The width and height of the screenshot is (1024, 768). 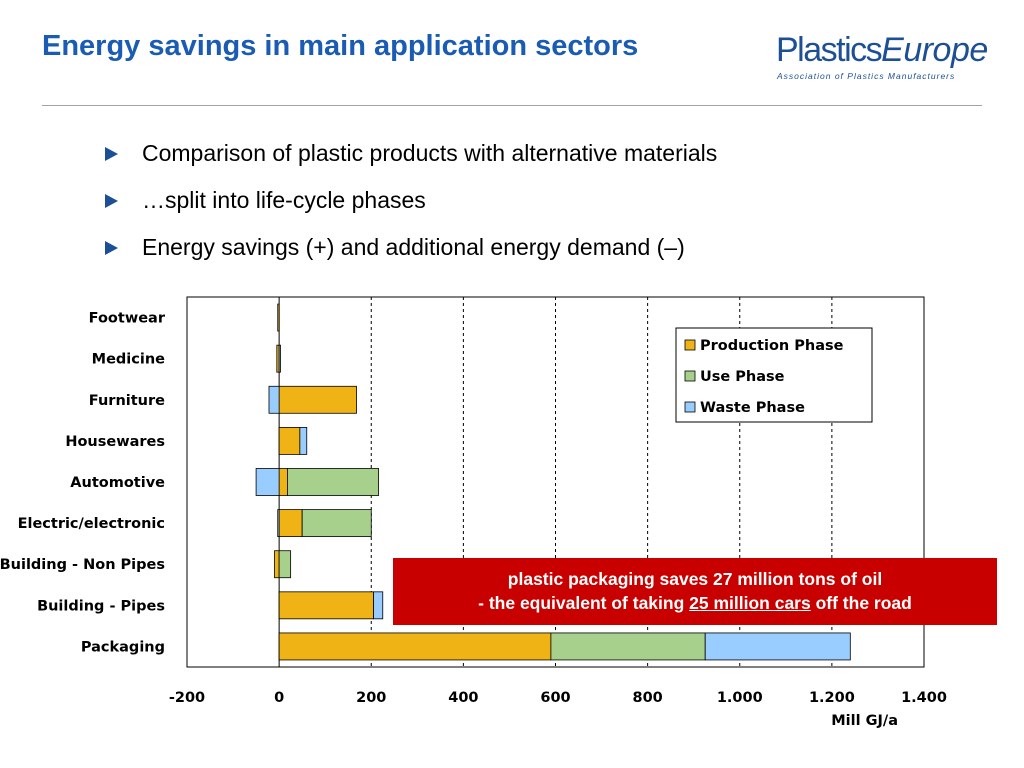 I want to click on x-tick-label: 800, so click(x=647, y=698).